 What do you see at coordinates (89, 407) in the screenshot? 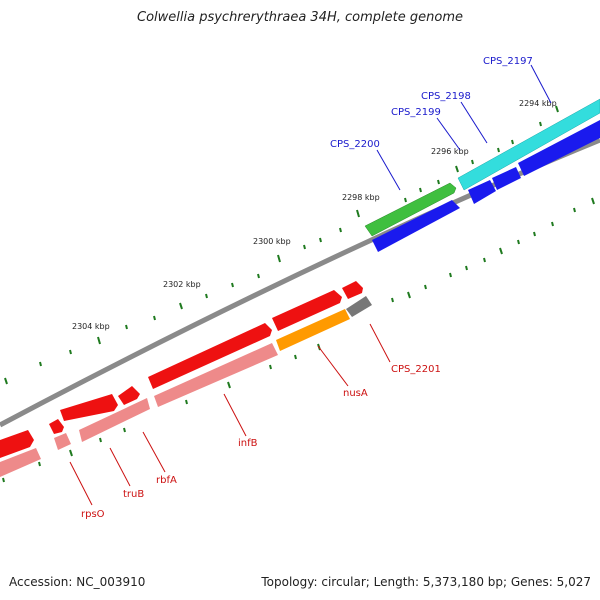
I see `gene-truB` at bounding box center [89, 407].